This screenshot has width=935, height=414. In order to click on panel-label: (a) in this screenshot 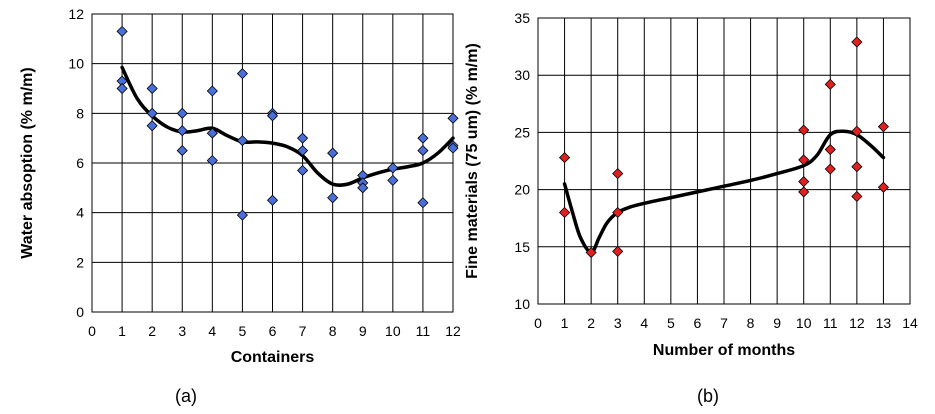, I will do `click(186, 396)`.